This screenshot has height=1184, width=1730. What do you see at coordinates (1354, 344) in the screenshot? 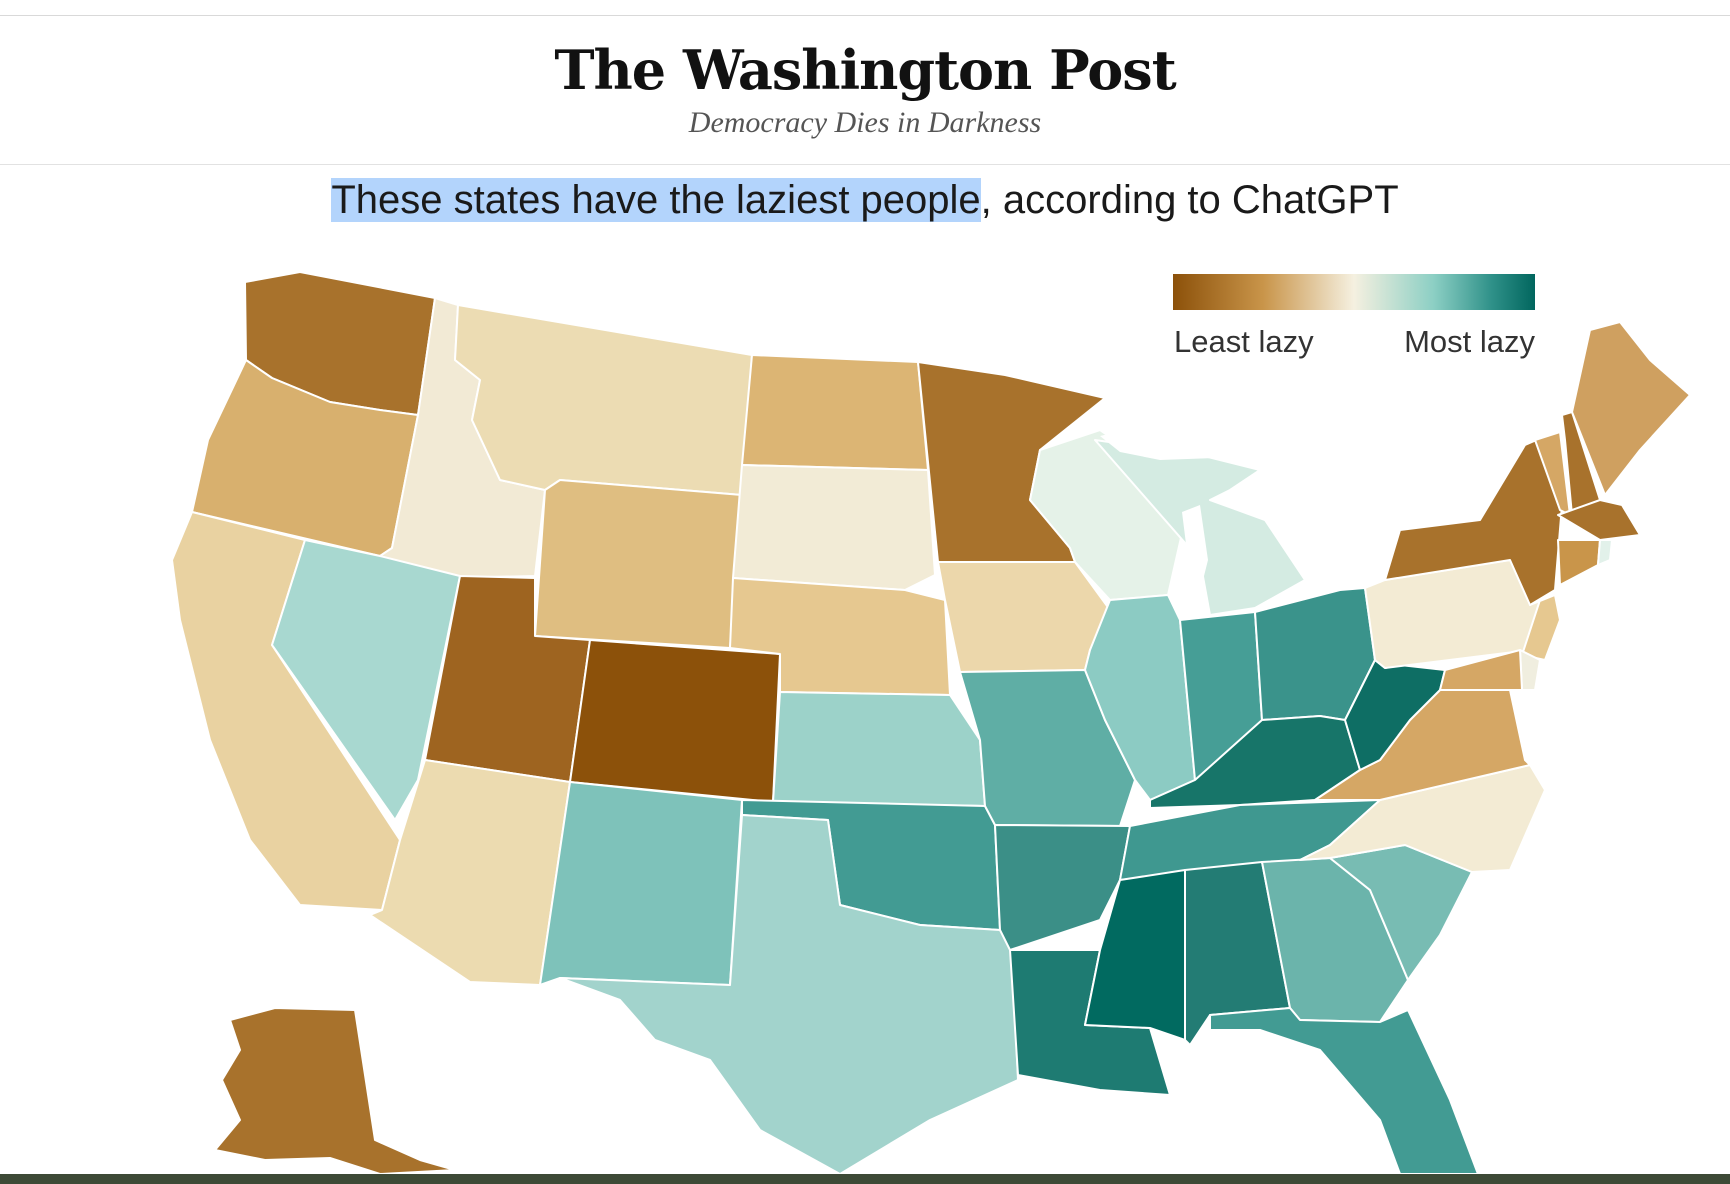
I see `legend-labels: Least lazy Most lazy` at bounding box center [1354, 344].